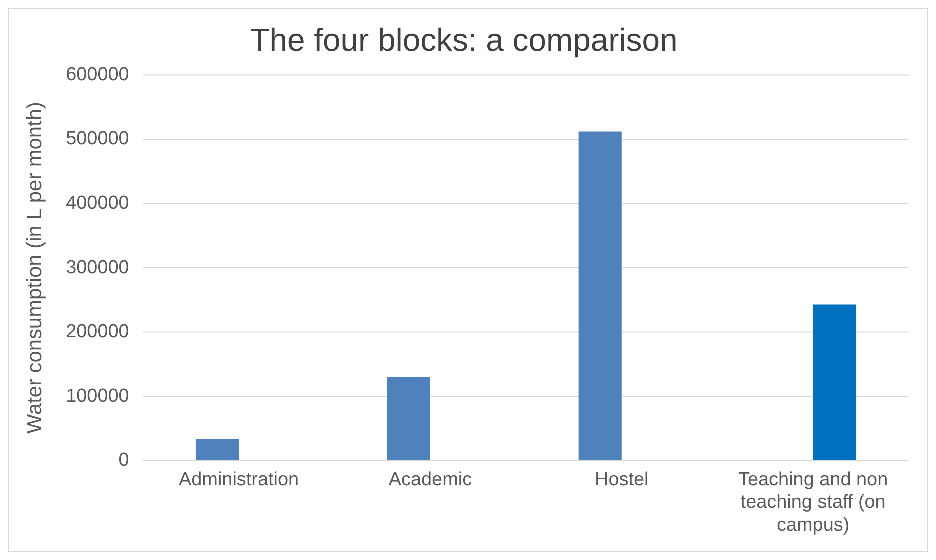 The width and height of the screenshot is (936, 560). What do you see at coordinates (98, 267) in the screenshot?
I see `y-tick-label: 300000` at bounding box center [98, 267].